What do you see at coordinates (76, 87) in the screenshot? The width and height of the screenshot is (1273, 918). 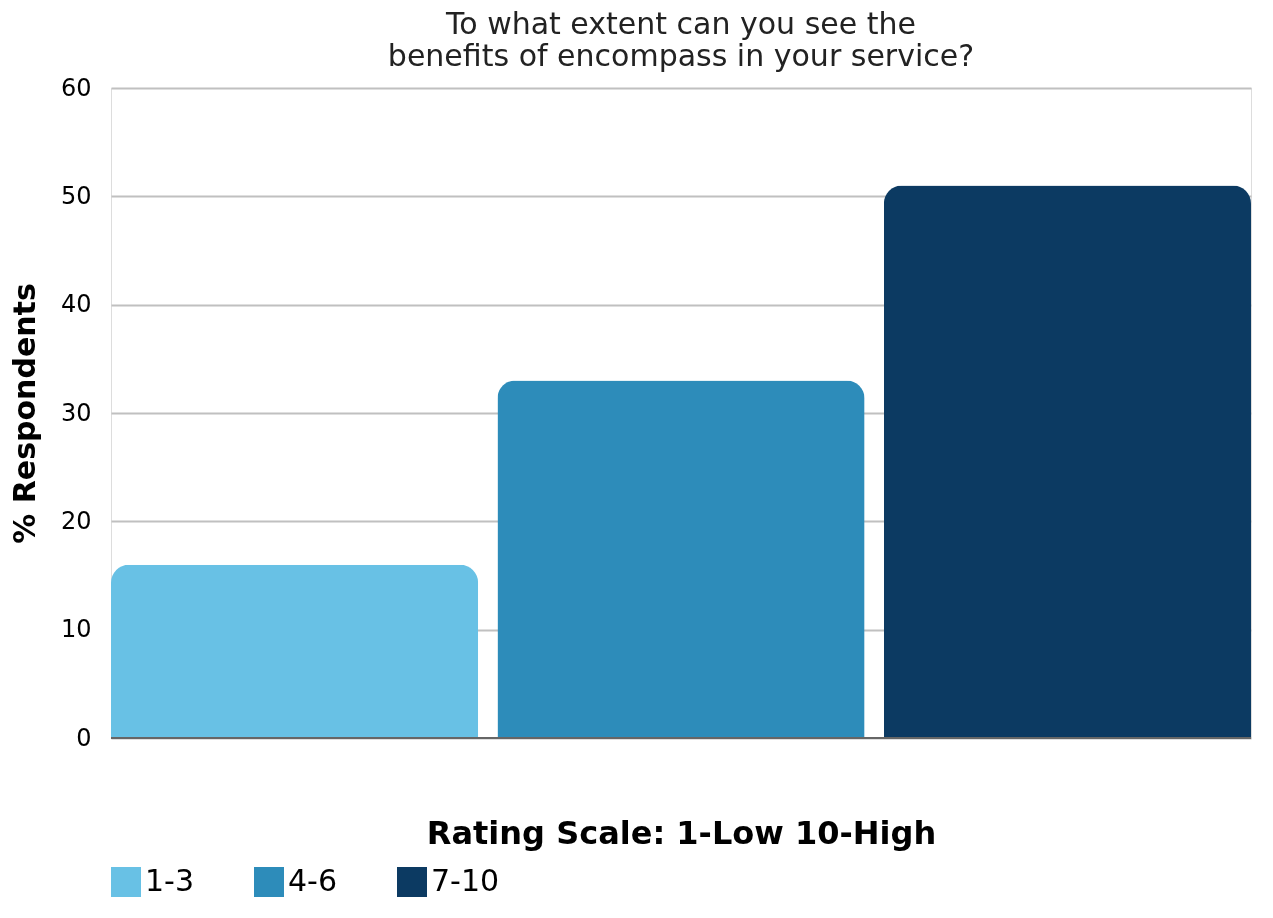 I see `y-tick-label: 60` at bounding box center [76, 87].